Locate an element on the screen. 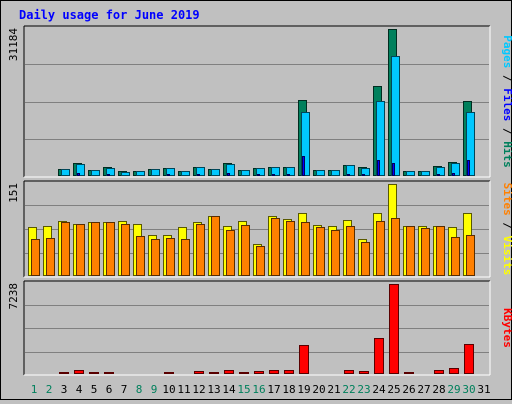 The height and width of the screenshot is (404, 512). legend-hits: Hits is located at coordinates (506, 154).